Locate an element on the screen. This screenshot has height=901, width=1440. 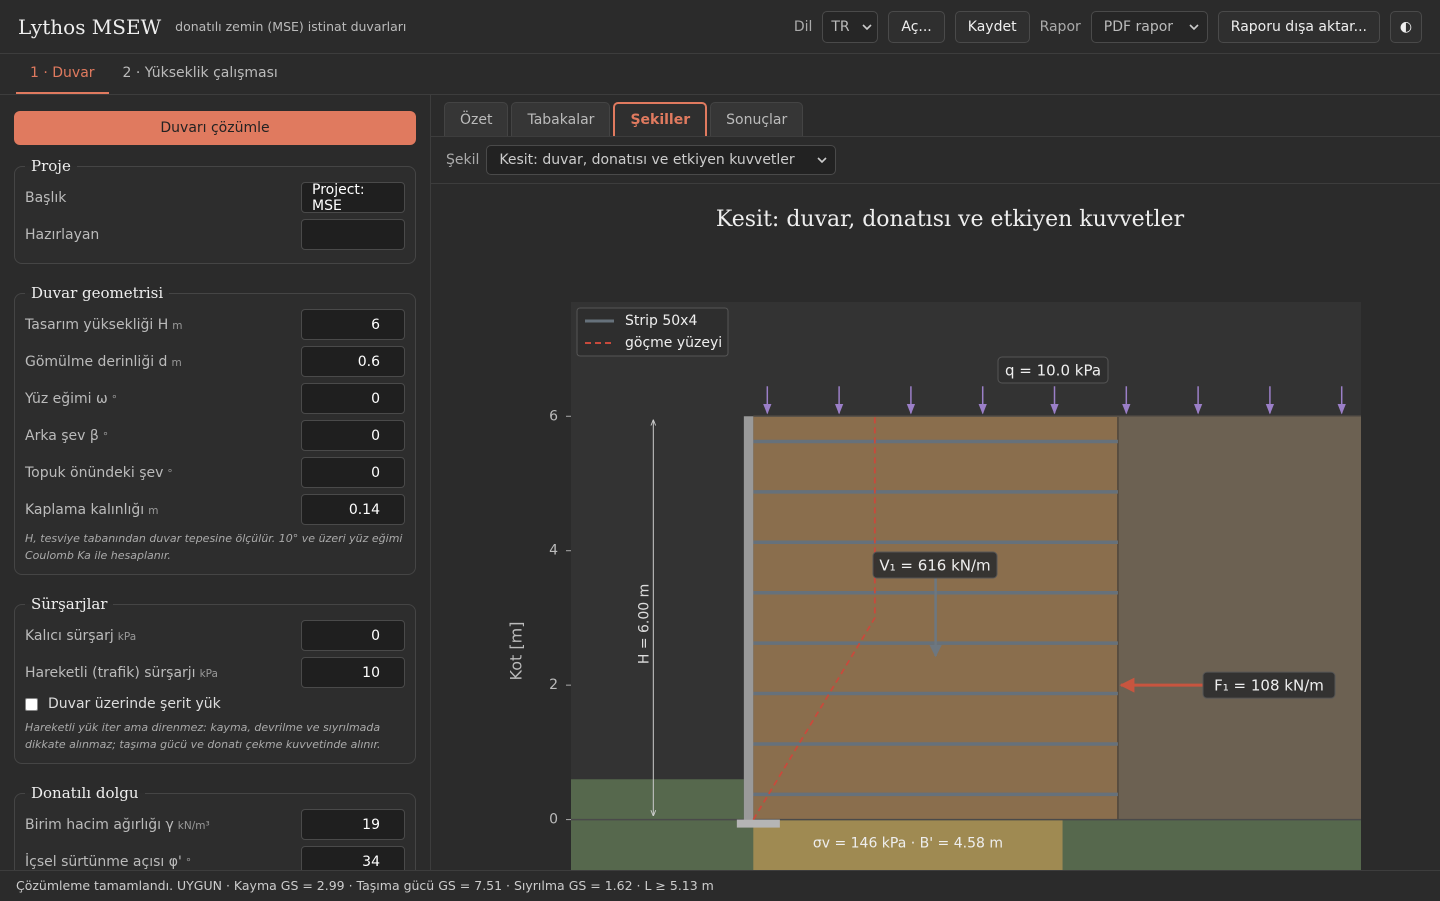
field-input: 19 is located at coordinates (353, 824).